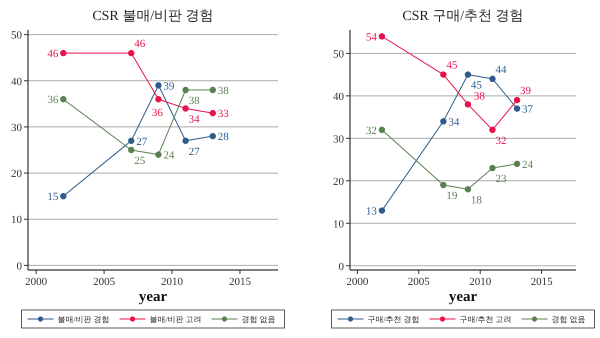 Image resolution: width=600 pixels, height=338 pixels. Describe the element at coordinates (140, 161) in the screenshot. I see `data-label: 25` at that location.